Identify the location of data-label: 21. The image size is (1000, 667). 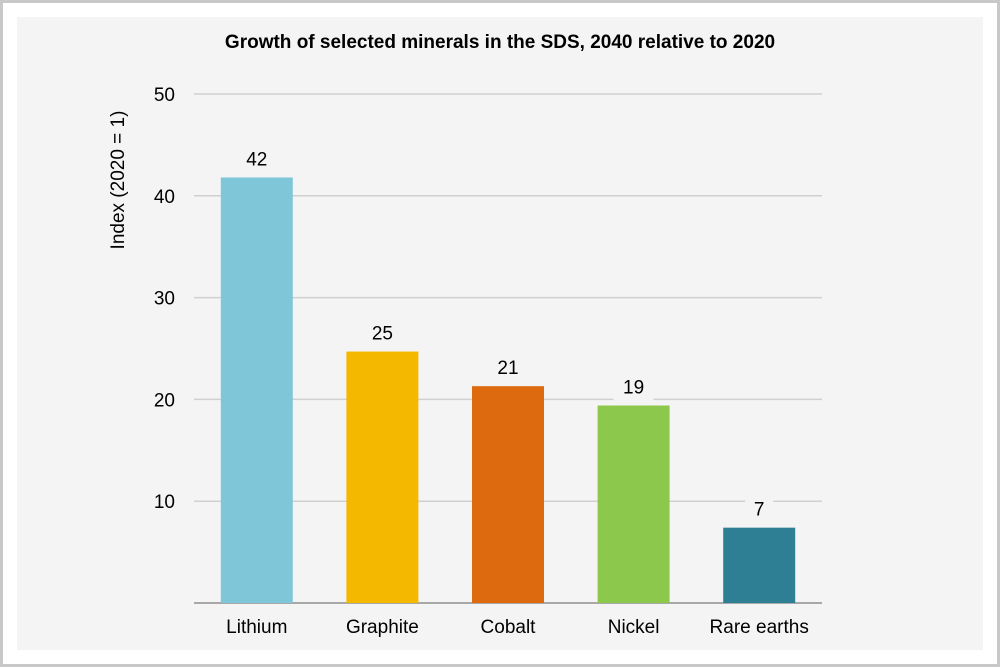
(507, 368).